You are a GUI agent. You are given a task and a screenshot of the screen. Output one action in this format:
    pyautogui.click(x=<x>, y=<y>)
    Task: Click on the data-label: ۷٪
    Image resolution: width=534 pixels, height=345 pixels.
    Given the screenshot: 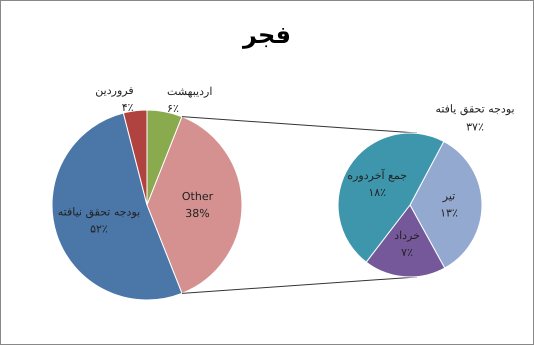 What is the action you would take?
    pyautogui.click(x=407, y=252)
    